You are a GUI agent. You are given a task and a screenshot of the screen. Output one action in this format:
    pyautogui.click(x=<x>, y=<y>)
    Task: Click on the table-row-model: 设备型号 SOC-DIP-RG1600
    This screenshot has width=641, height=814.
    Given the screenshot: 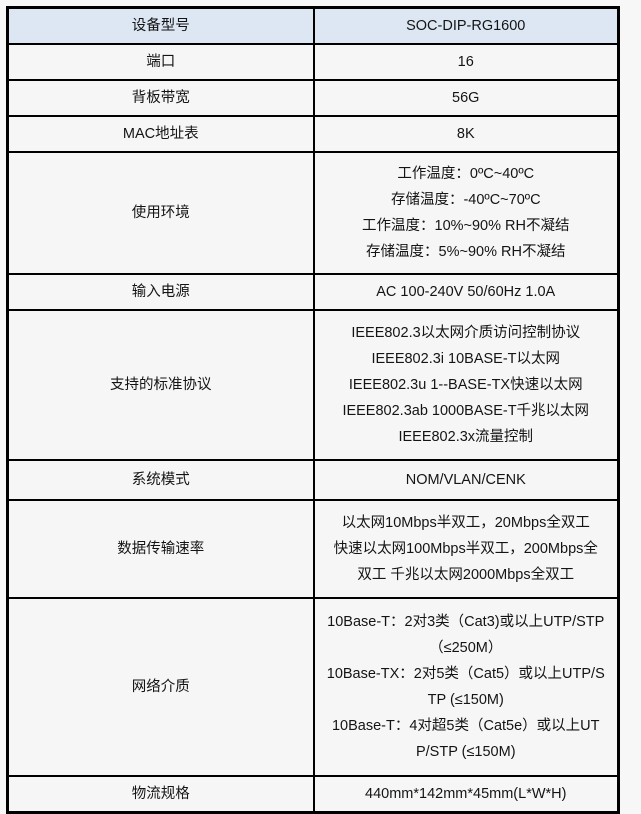 What is the action you would take?
    pyautogui.click(x=313, y=25)
    